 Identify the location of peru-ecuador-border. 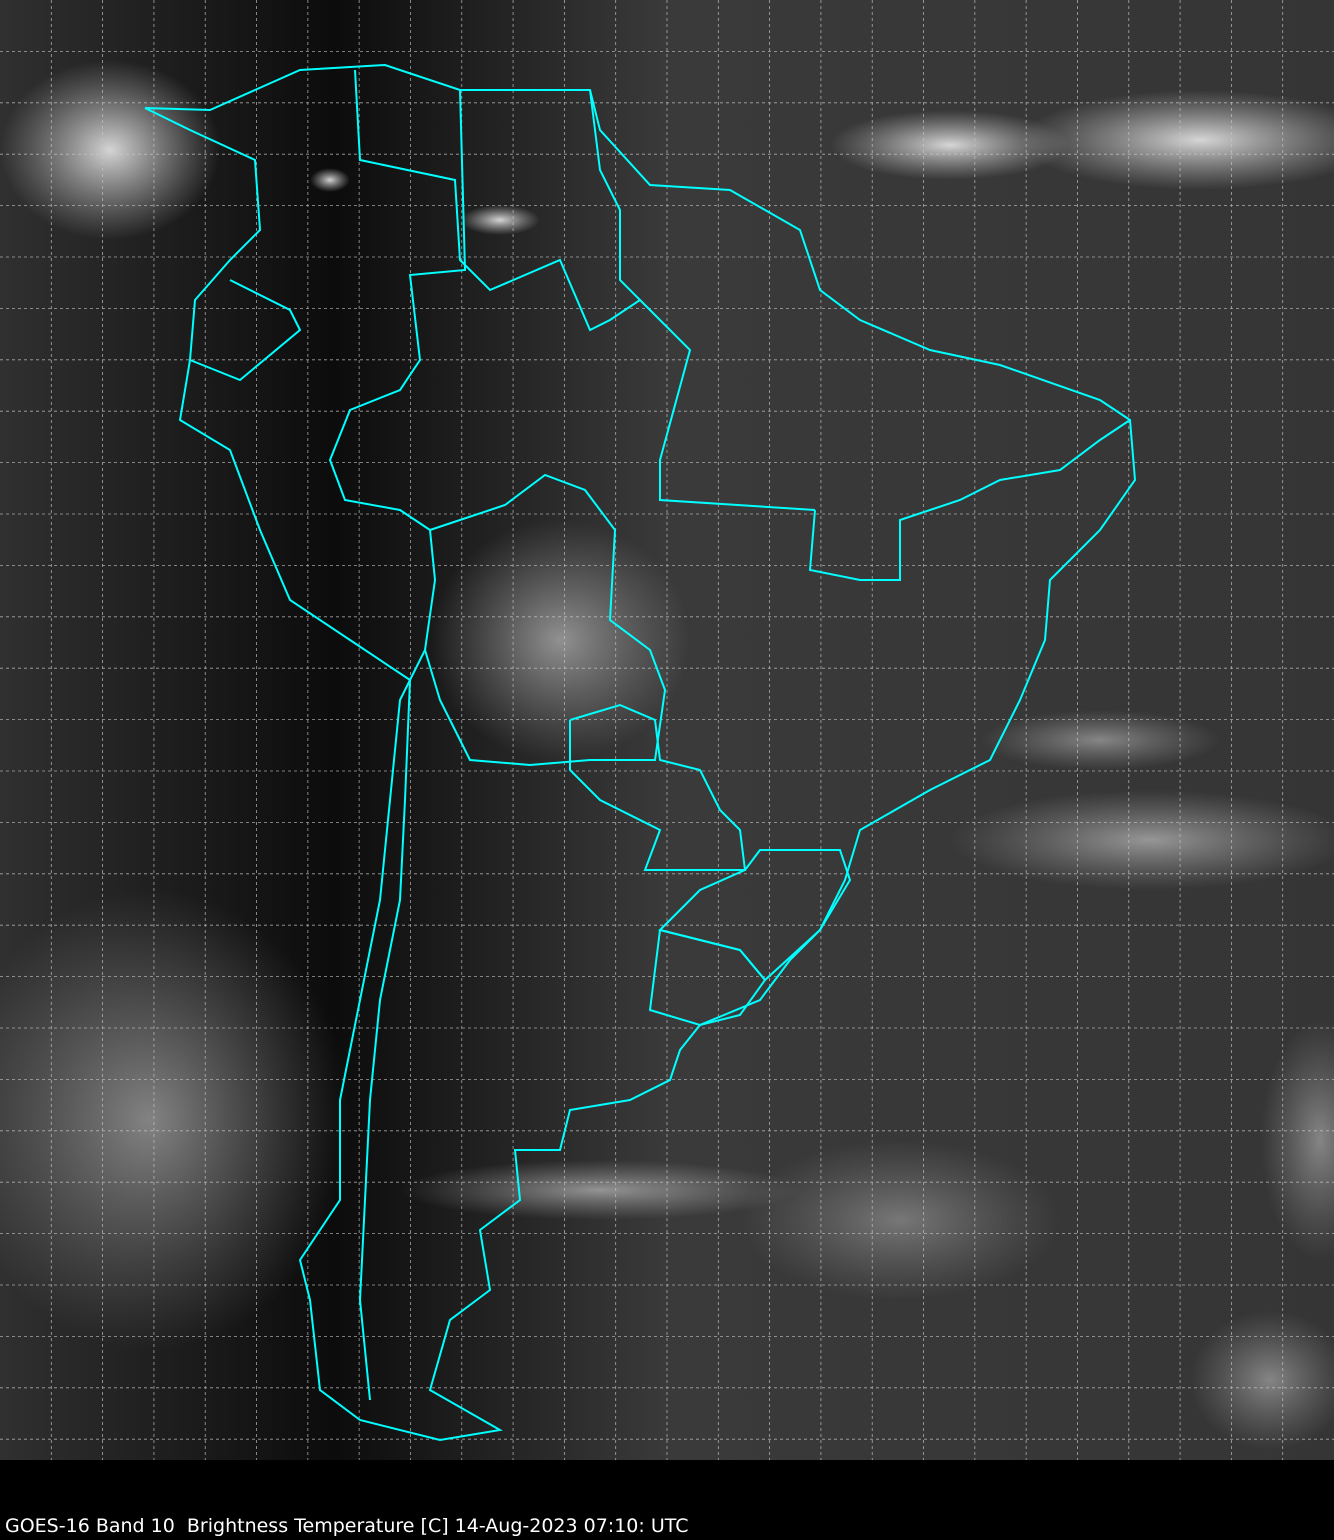
(245, 330).